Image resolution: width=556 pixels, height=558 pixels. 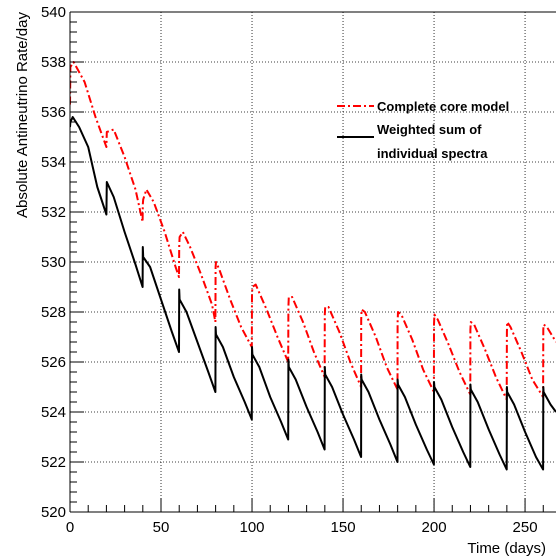 I want to click on x-tick-label: 250, so click(x=525, y=527).